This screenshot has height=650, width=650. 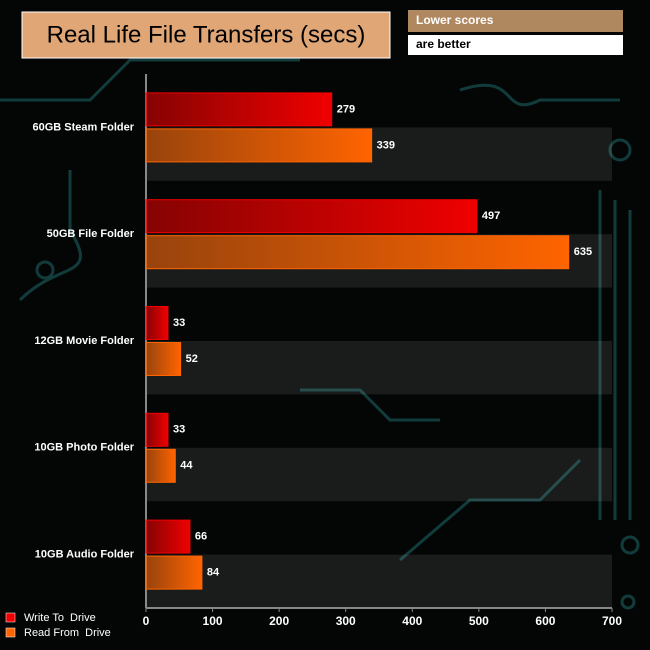 What do you see at coordinates (455, 20) in the screenshot?
I see `annotation: Lower scores` at bounding box center [455, 20].